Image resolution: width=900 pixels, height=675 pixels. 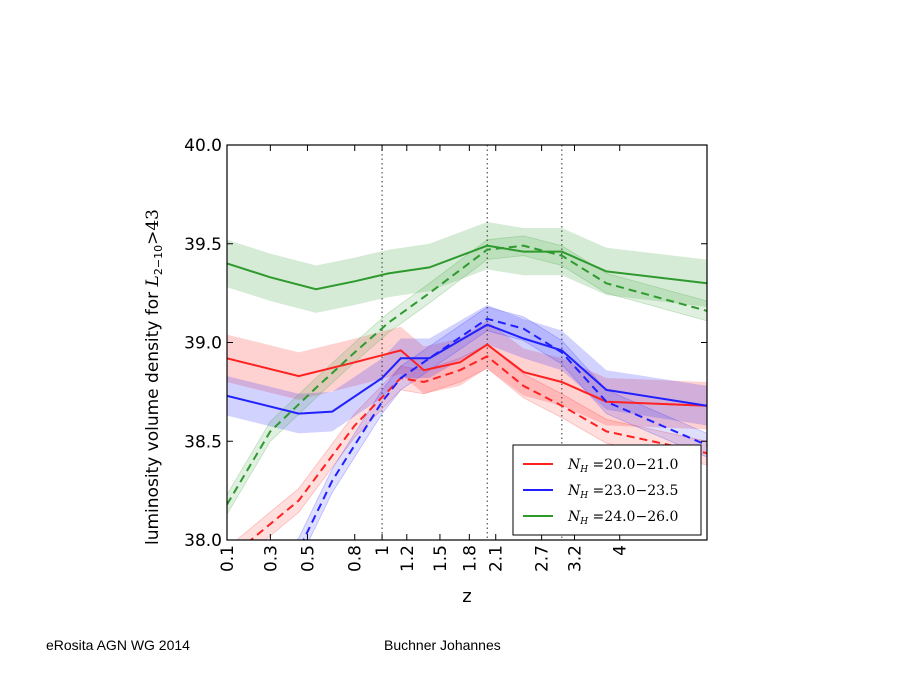 I want to click on series-0-solid-band, so click(x=467, y=375).